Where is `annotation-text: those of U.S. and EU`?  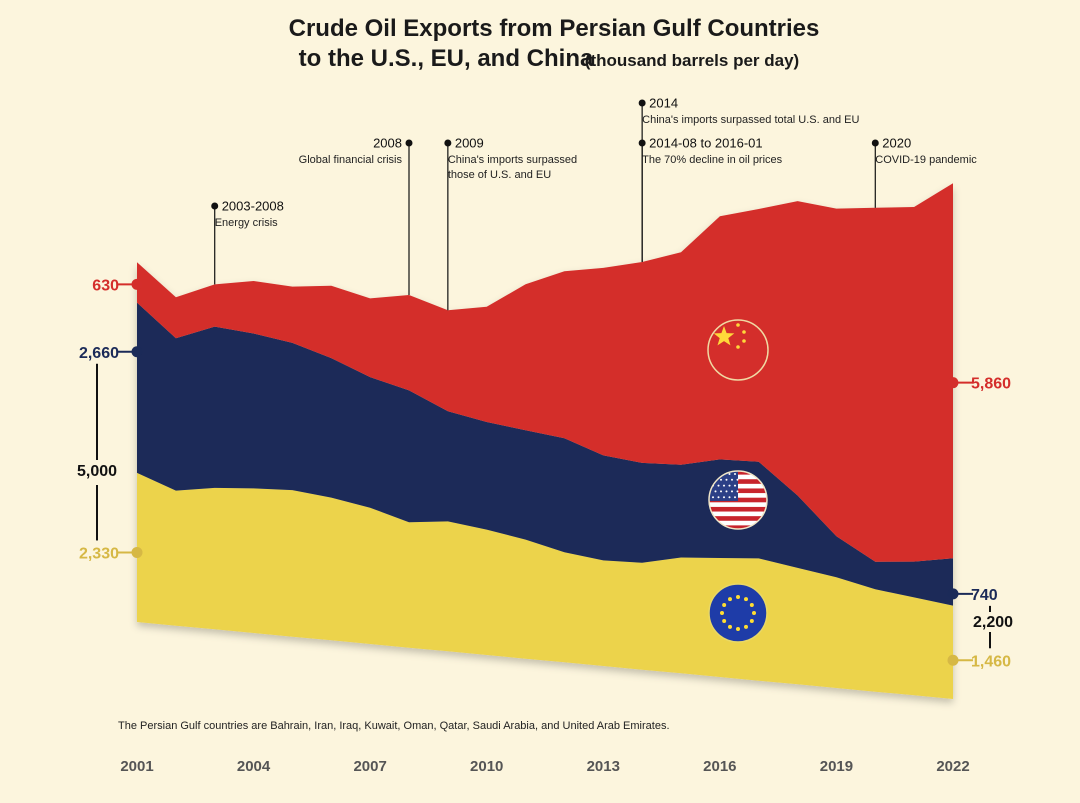 annotation-text: those of U.S. and EU is located at coordinates (499, 175).